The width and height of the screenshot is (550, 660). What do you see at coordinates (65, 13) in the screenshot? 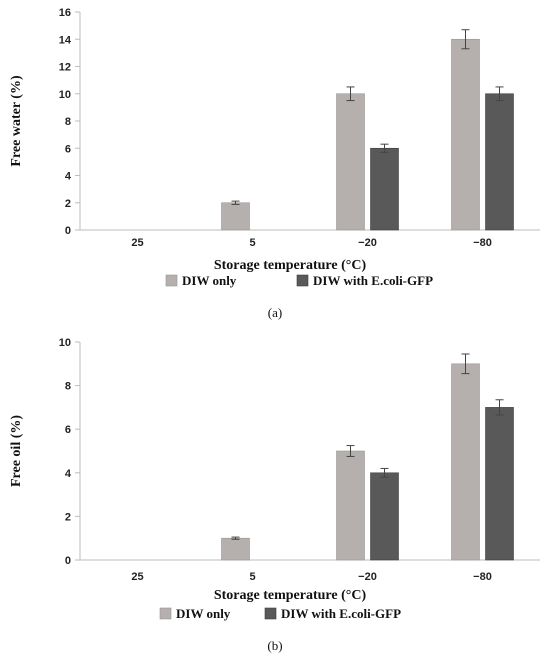
I see `y-tick-label: 16` at bounding box center [65, 13].